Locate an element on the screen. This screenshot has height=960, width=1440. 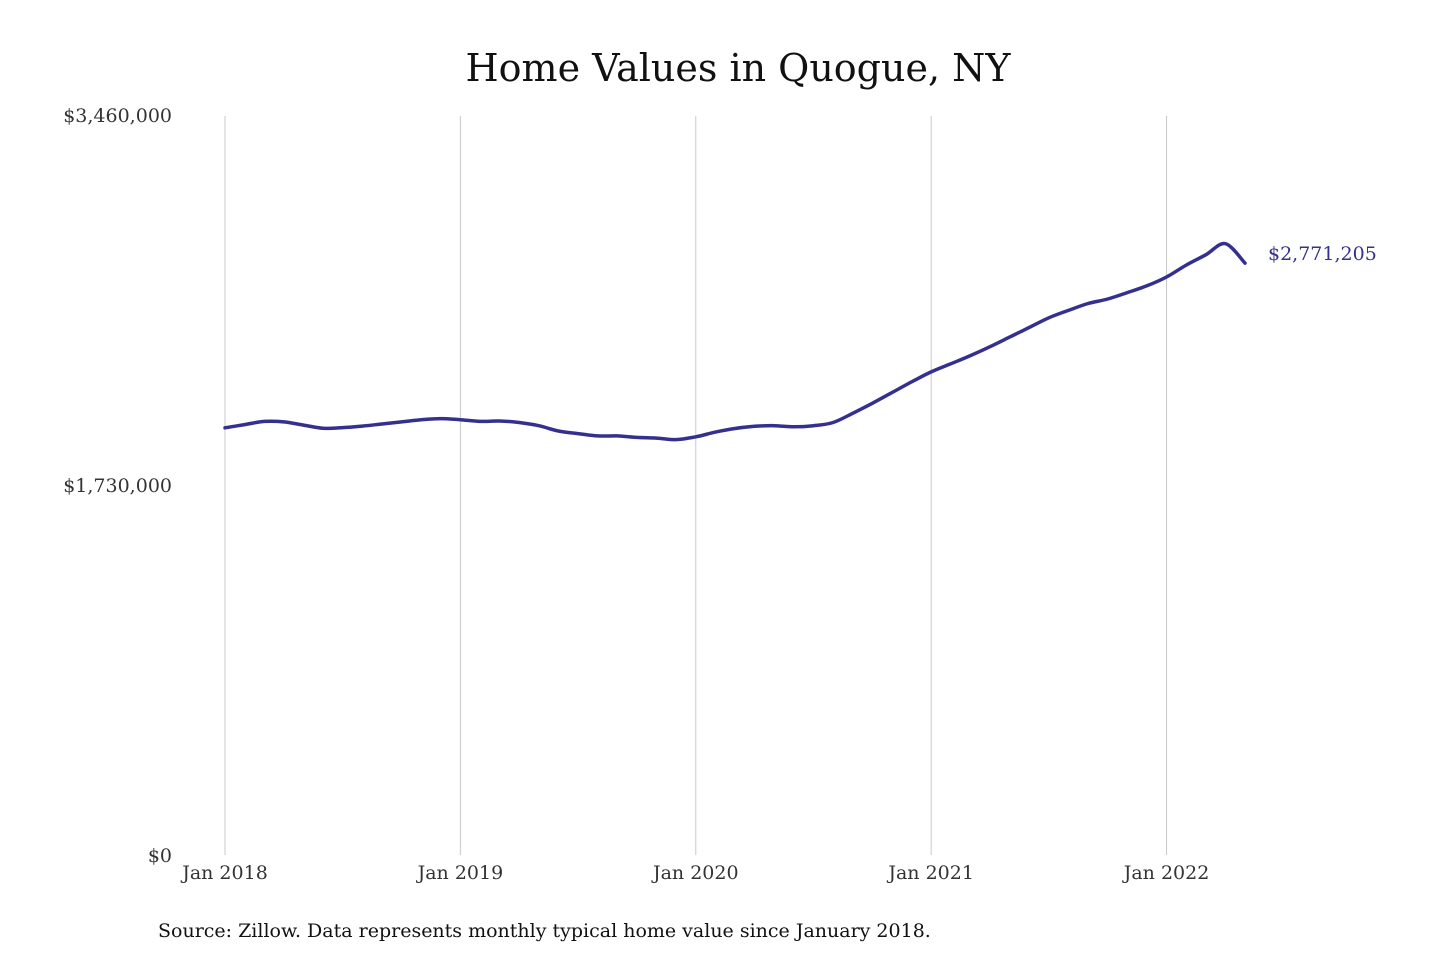
chart-title: Home Values in Quogue, NY is located at coordinates (739, 68).